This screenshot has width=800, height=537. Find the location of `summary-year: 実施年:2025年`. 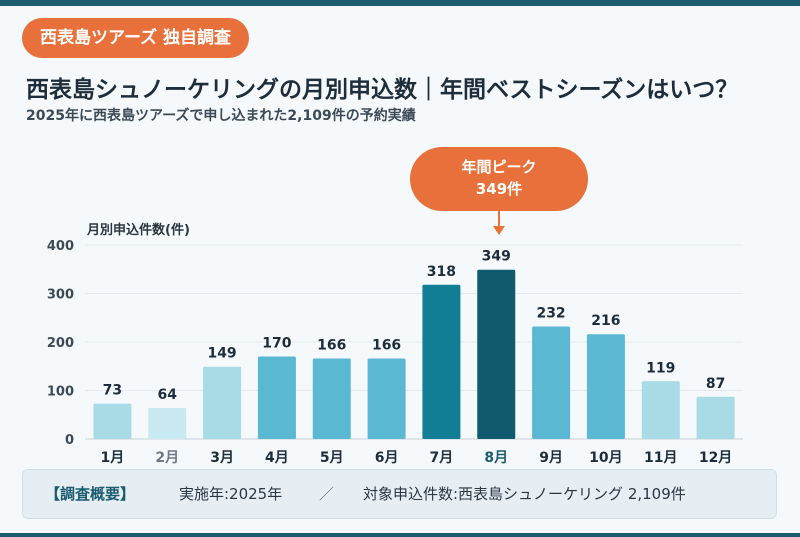

summary-year: 実施年:2025年 is located at coordinates (231, 494).